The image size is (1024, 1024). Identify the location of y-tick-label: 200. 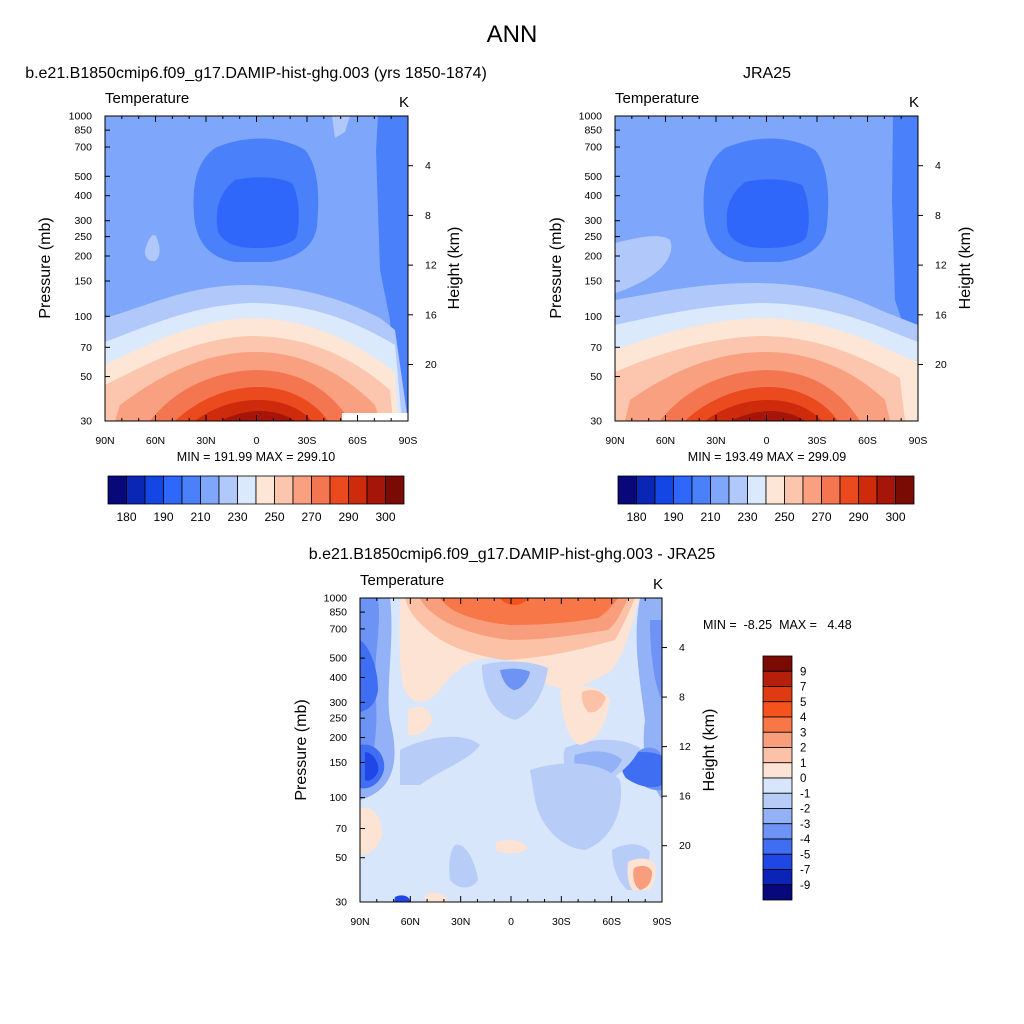
(338, 738).